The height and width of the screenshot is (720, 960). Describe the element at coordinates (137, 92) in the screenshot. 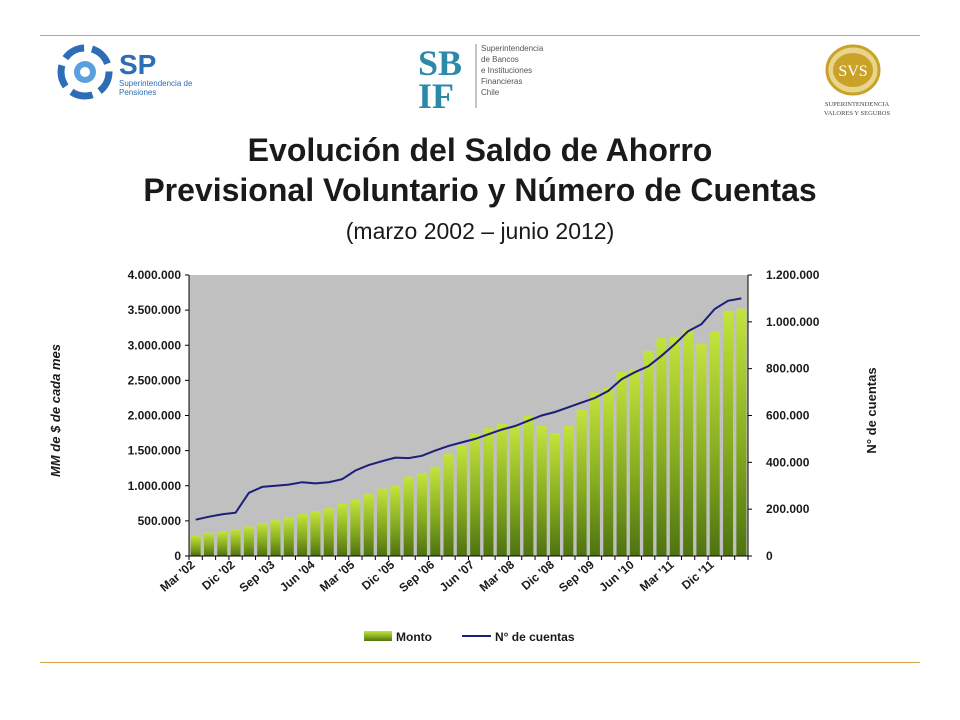

I see `sp-logo-subtext-2: Pensiones` at that location.